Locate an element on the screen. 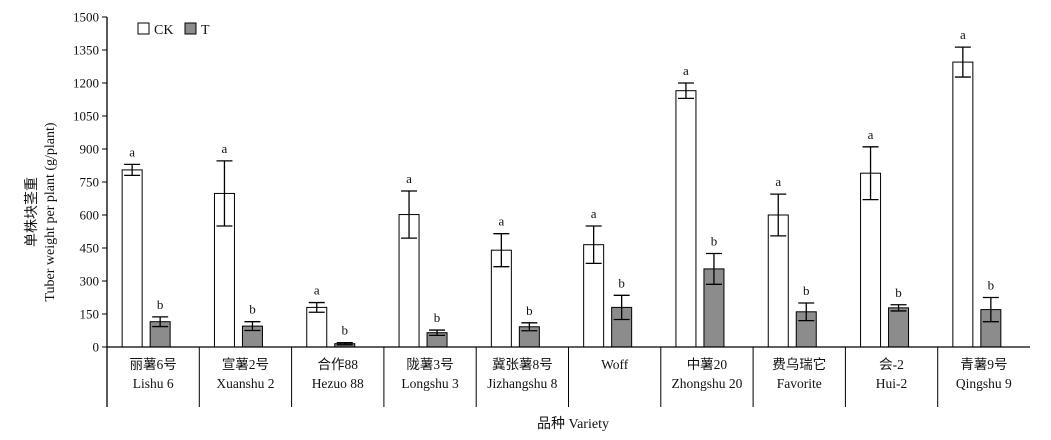  legend: CK T is located at coordinates (173, 30).